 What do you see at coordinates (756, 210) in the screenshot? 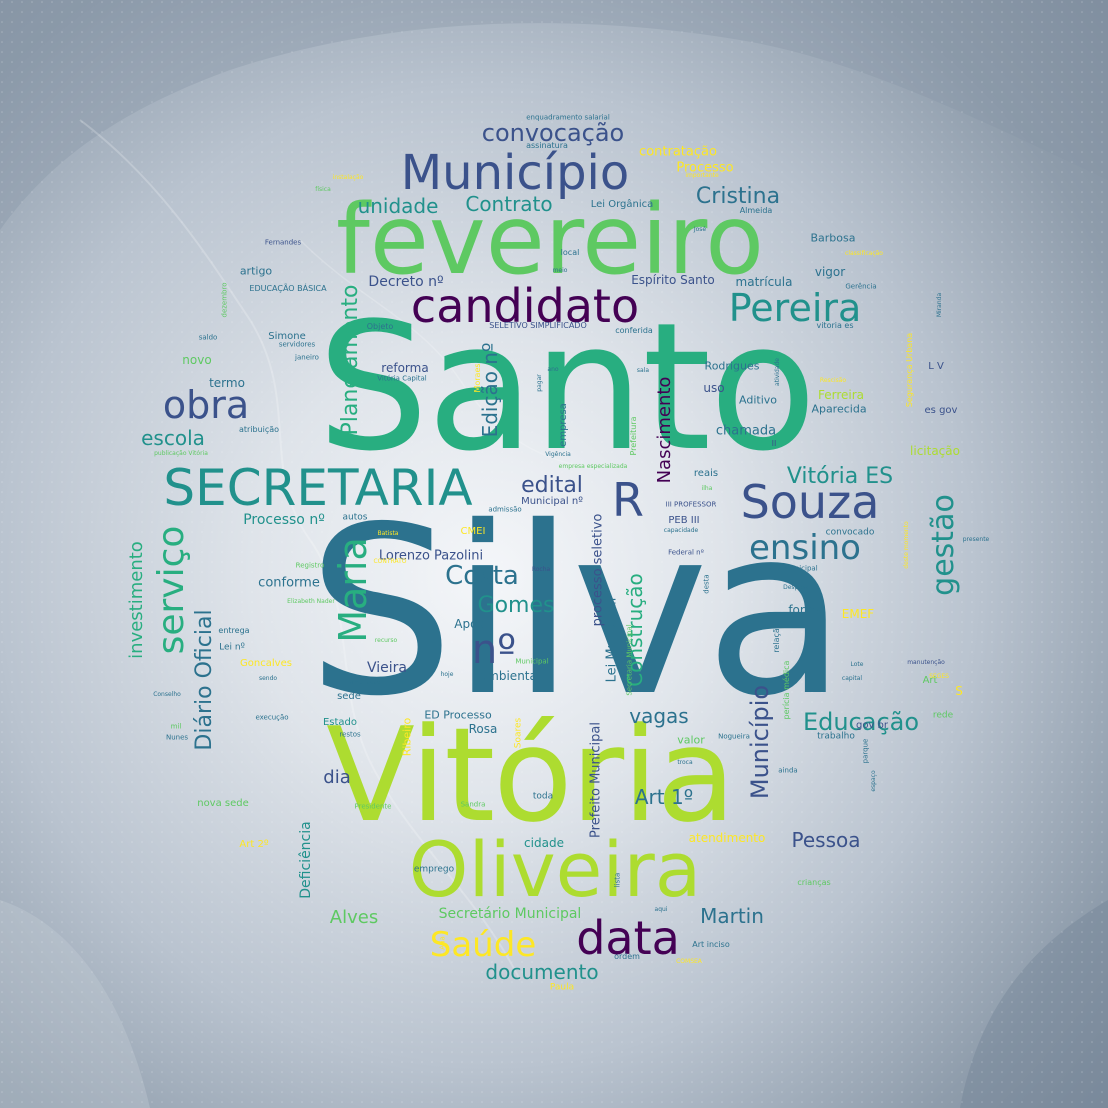
I see `word: Almeida` at bounding box center [756, 210].